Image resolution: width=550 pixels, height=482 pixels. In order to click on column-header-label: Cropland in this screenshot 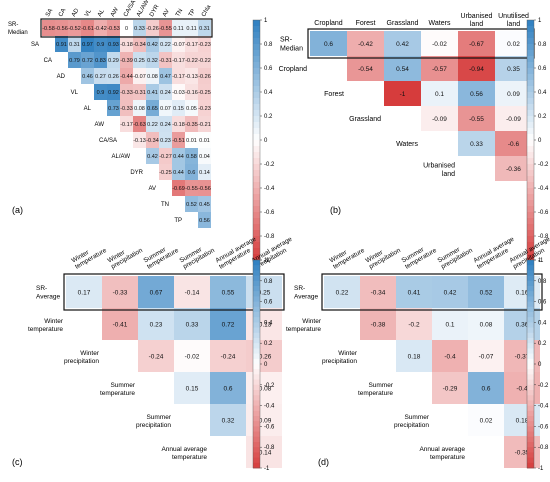, I will do `click(328, 23)`.